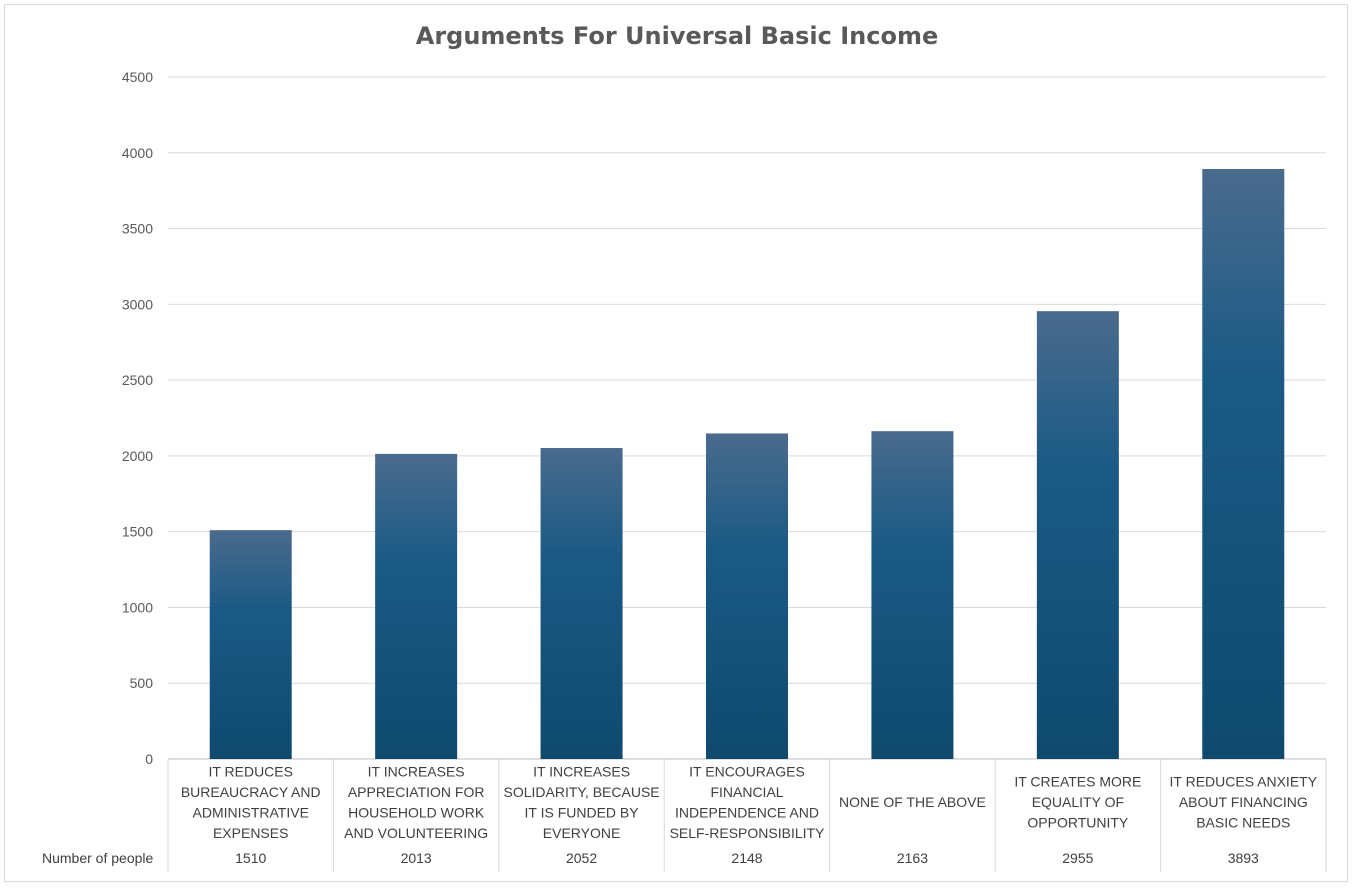 The height and width of the screenshot is (888, 1354). Describe the element at coordinates (1243, 858) in the screenshot. I see `data-label: 3893` at that location.